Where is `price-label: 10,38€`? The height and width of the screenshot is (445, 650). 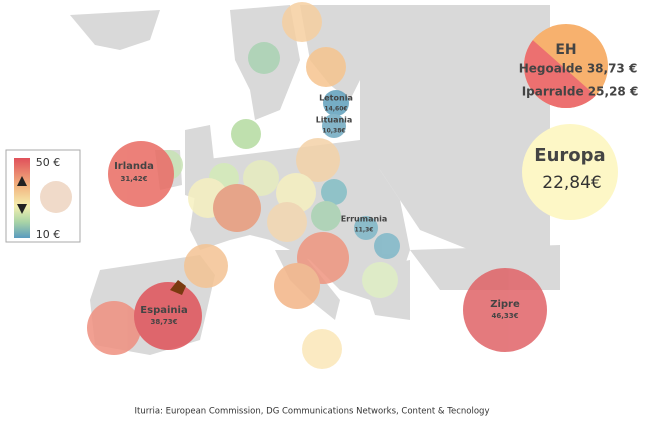 price-label: 10,38€ is located at coordinates (333, 131).